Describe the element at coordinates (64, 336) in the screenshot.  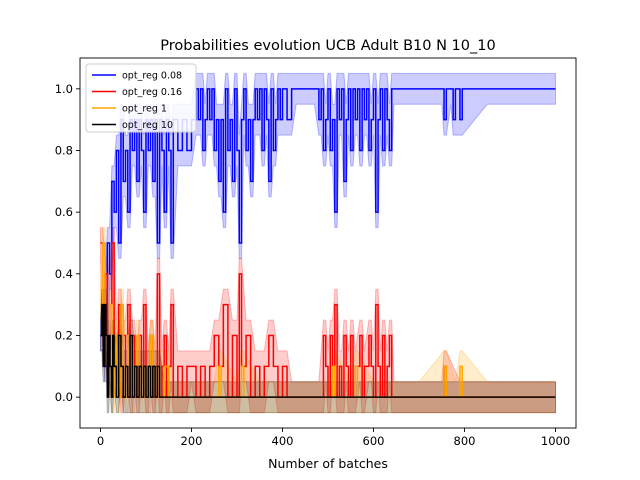
I see `y-tick-label: 0.2` at that location.